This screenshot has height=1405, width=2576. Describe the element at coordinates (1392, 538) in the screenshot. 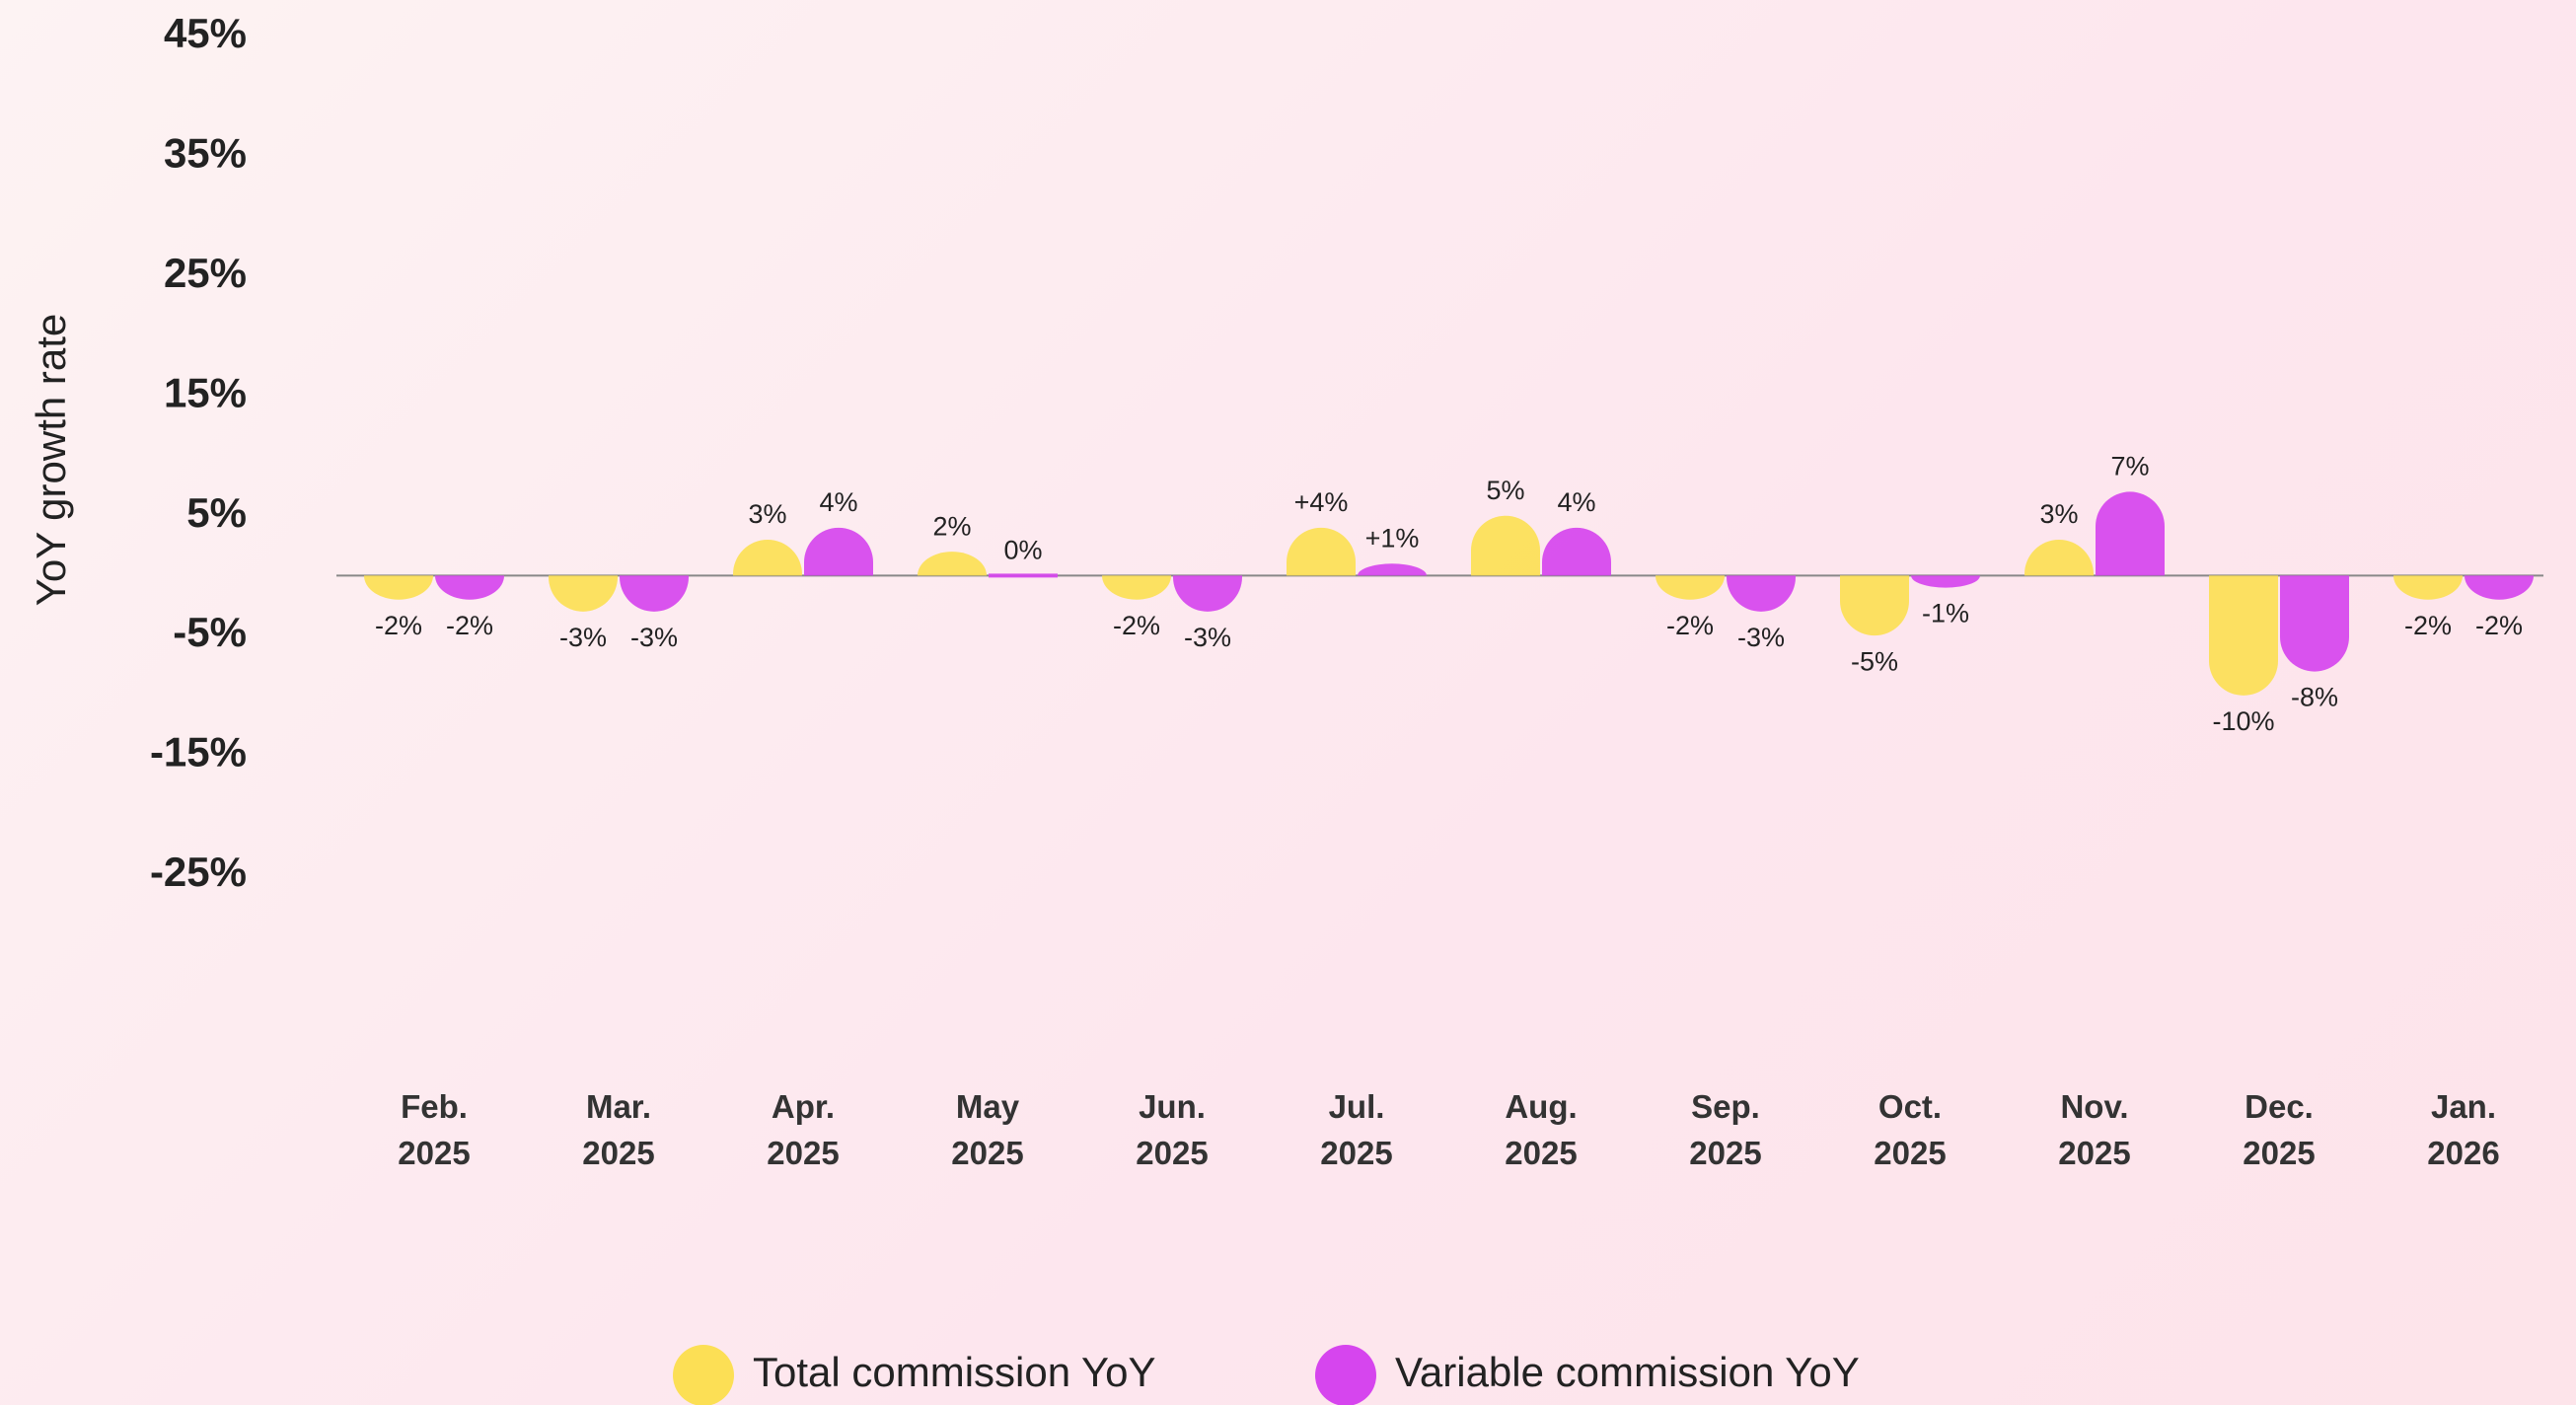

I see `value-label: +1%` at that location.